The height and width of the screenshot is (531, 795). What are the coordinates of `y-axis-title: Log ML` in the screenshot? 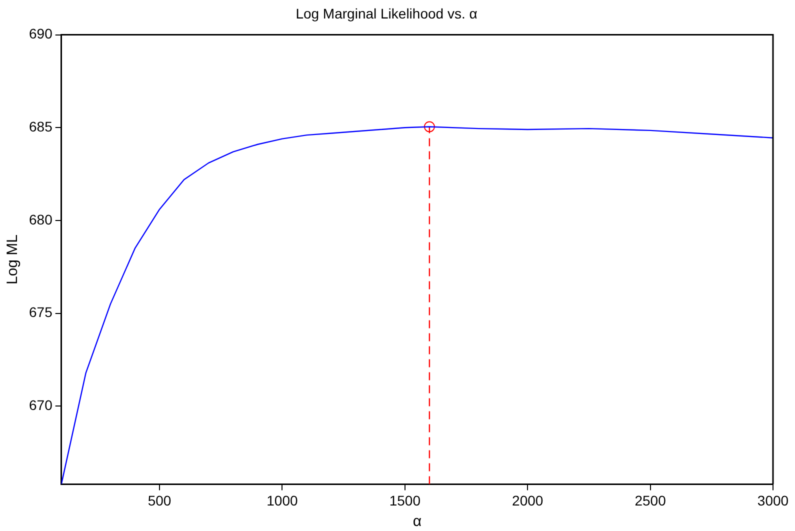 It's located at (13, 259).